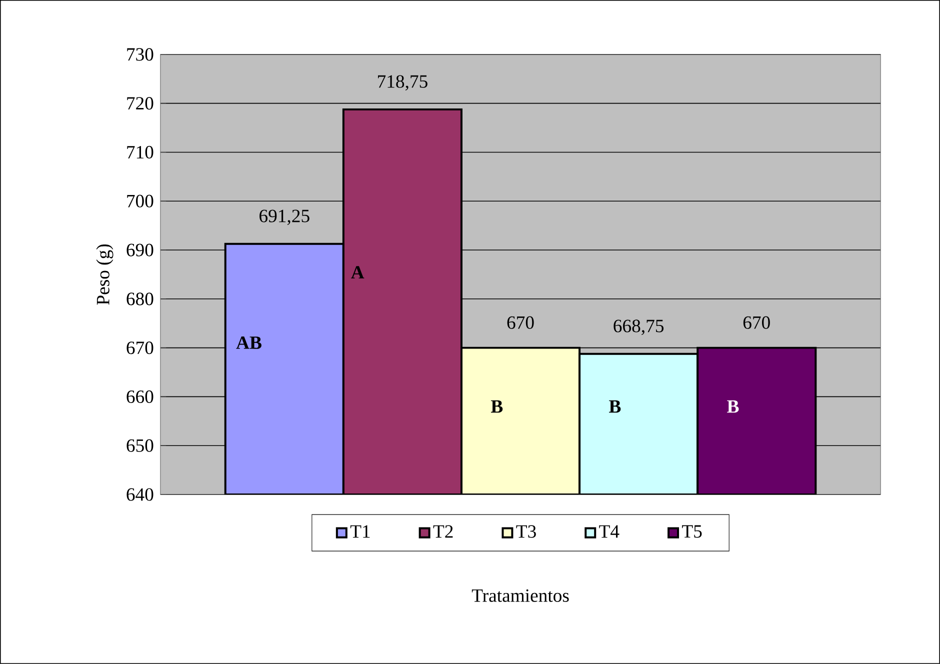  Describe the element at coordinates (105, 274) in the screenshot. I see `y-axis-title: Peso (g)` at that location.